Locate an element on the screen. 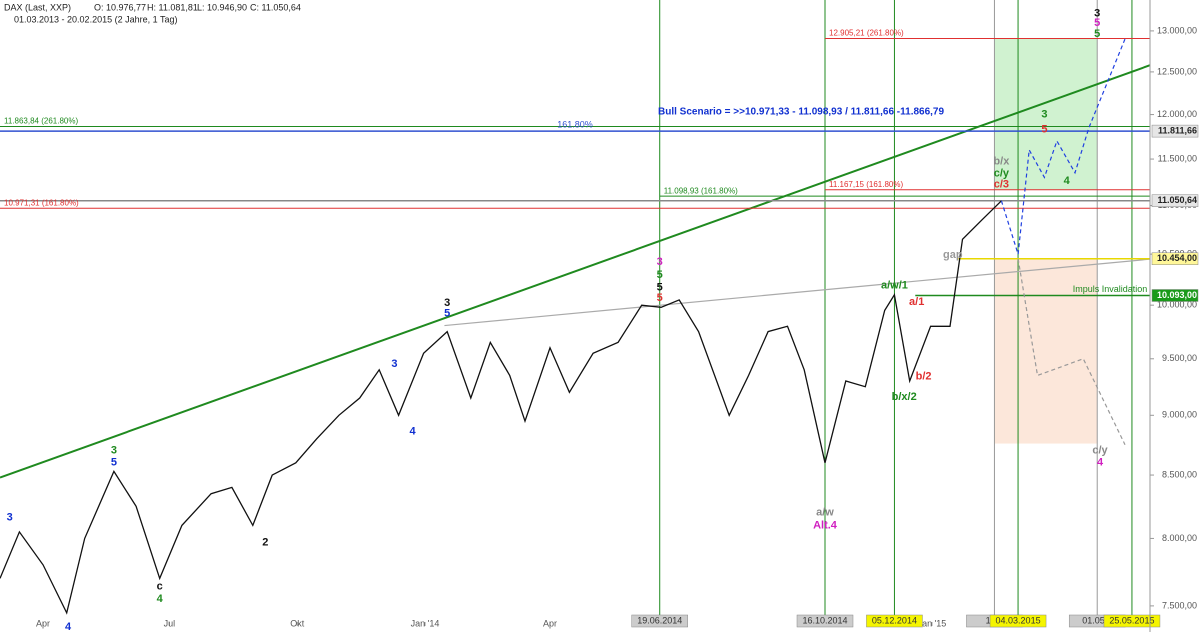 This screenshot has height=632, width=1200. wave-label: b/2 is located at coordinates (924, 376).